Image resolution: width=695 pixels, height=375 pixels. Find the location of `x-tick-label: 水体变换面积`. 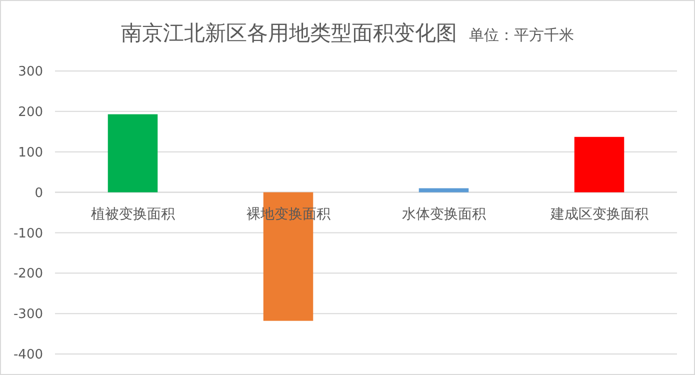

x-tick-label: 水体变换面积 is located at coordinates (444, 214).